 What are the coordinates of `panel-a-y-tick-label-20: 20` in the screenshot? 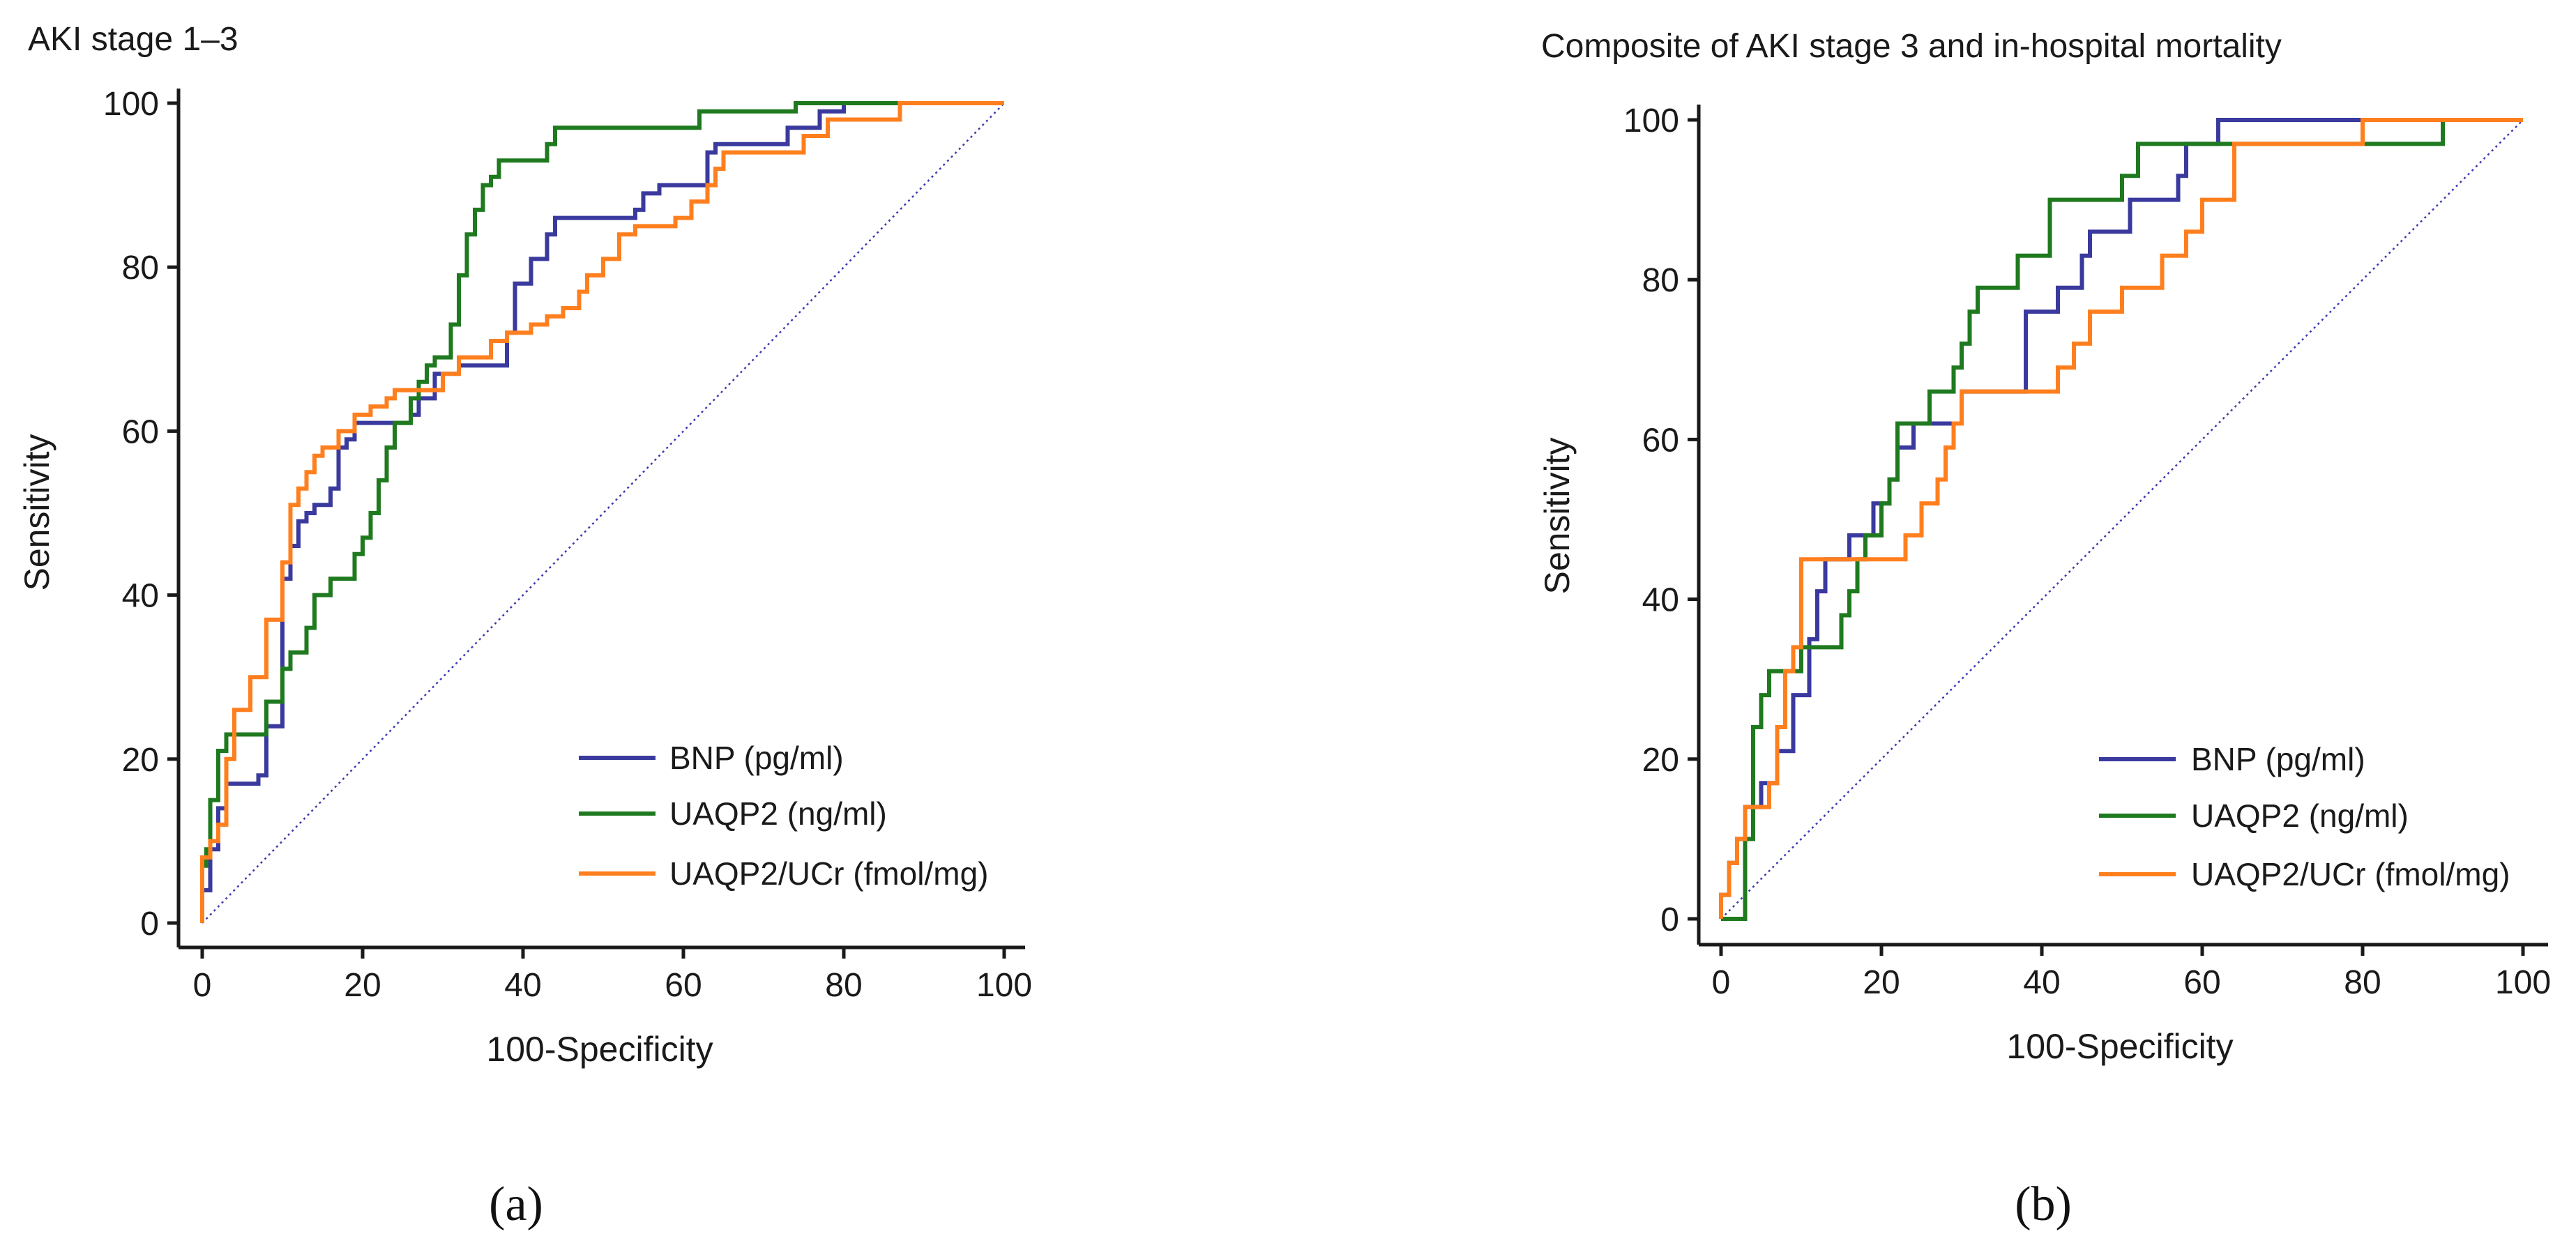 It's located at (140, 760).